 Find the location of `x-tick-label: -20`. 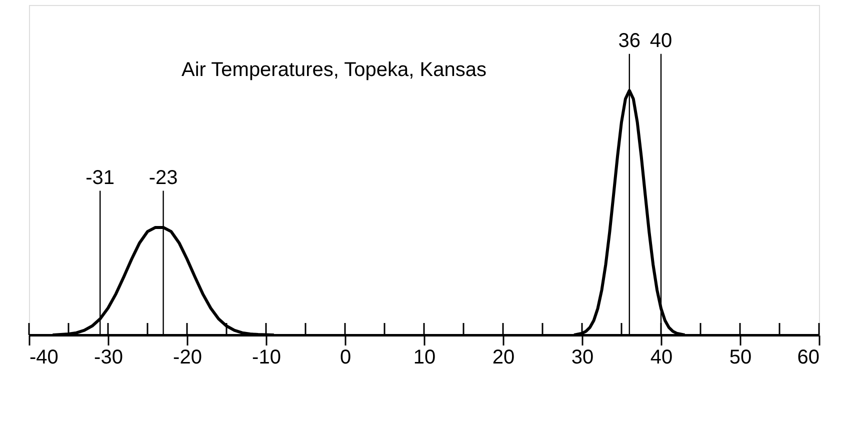

x-tick-label: -20 is located at coordinates (187, 357).